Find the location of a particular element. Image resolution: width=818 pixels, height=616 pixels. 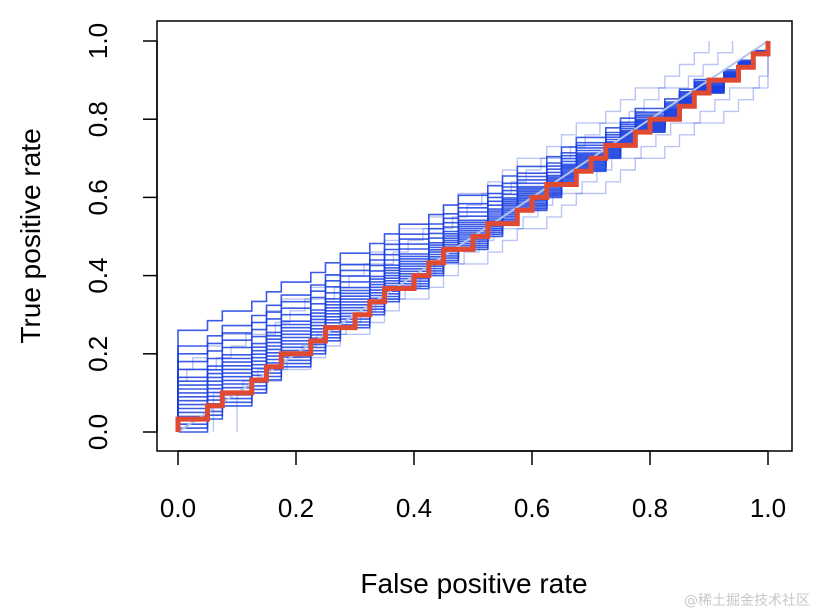

x-tick-label: 0.2 is located at coordinates (296, 508).